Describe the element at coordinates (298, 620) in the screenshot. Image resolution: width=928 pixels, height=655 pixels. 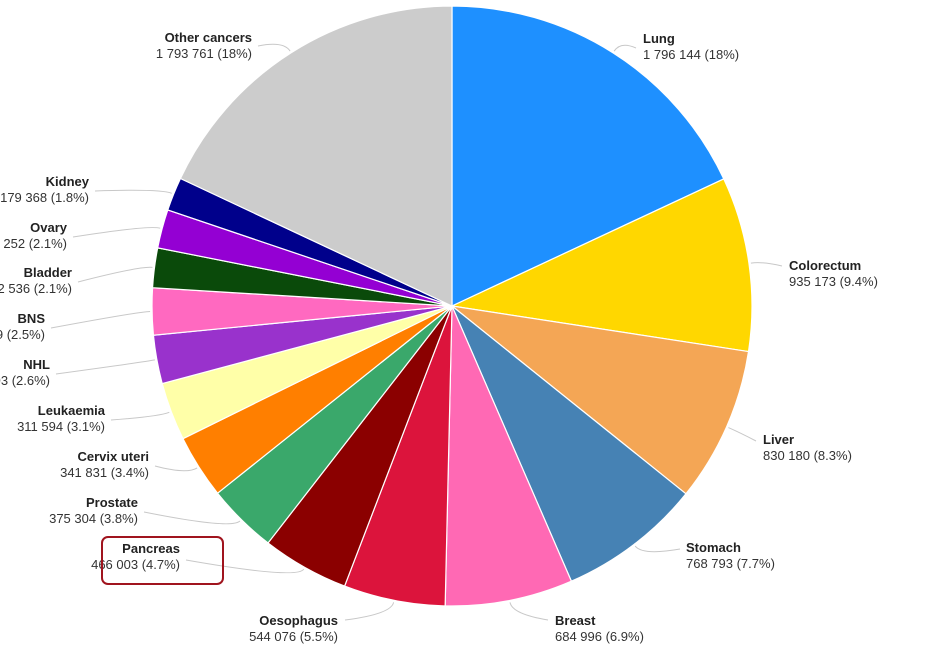
I see `slice-label-name: Oesophagus` at that location.